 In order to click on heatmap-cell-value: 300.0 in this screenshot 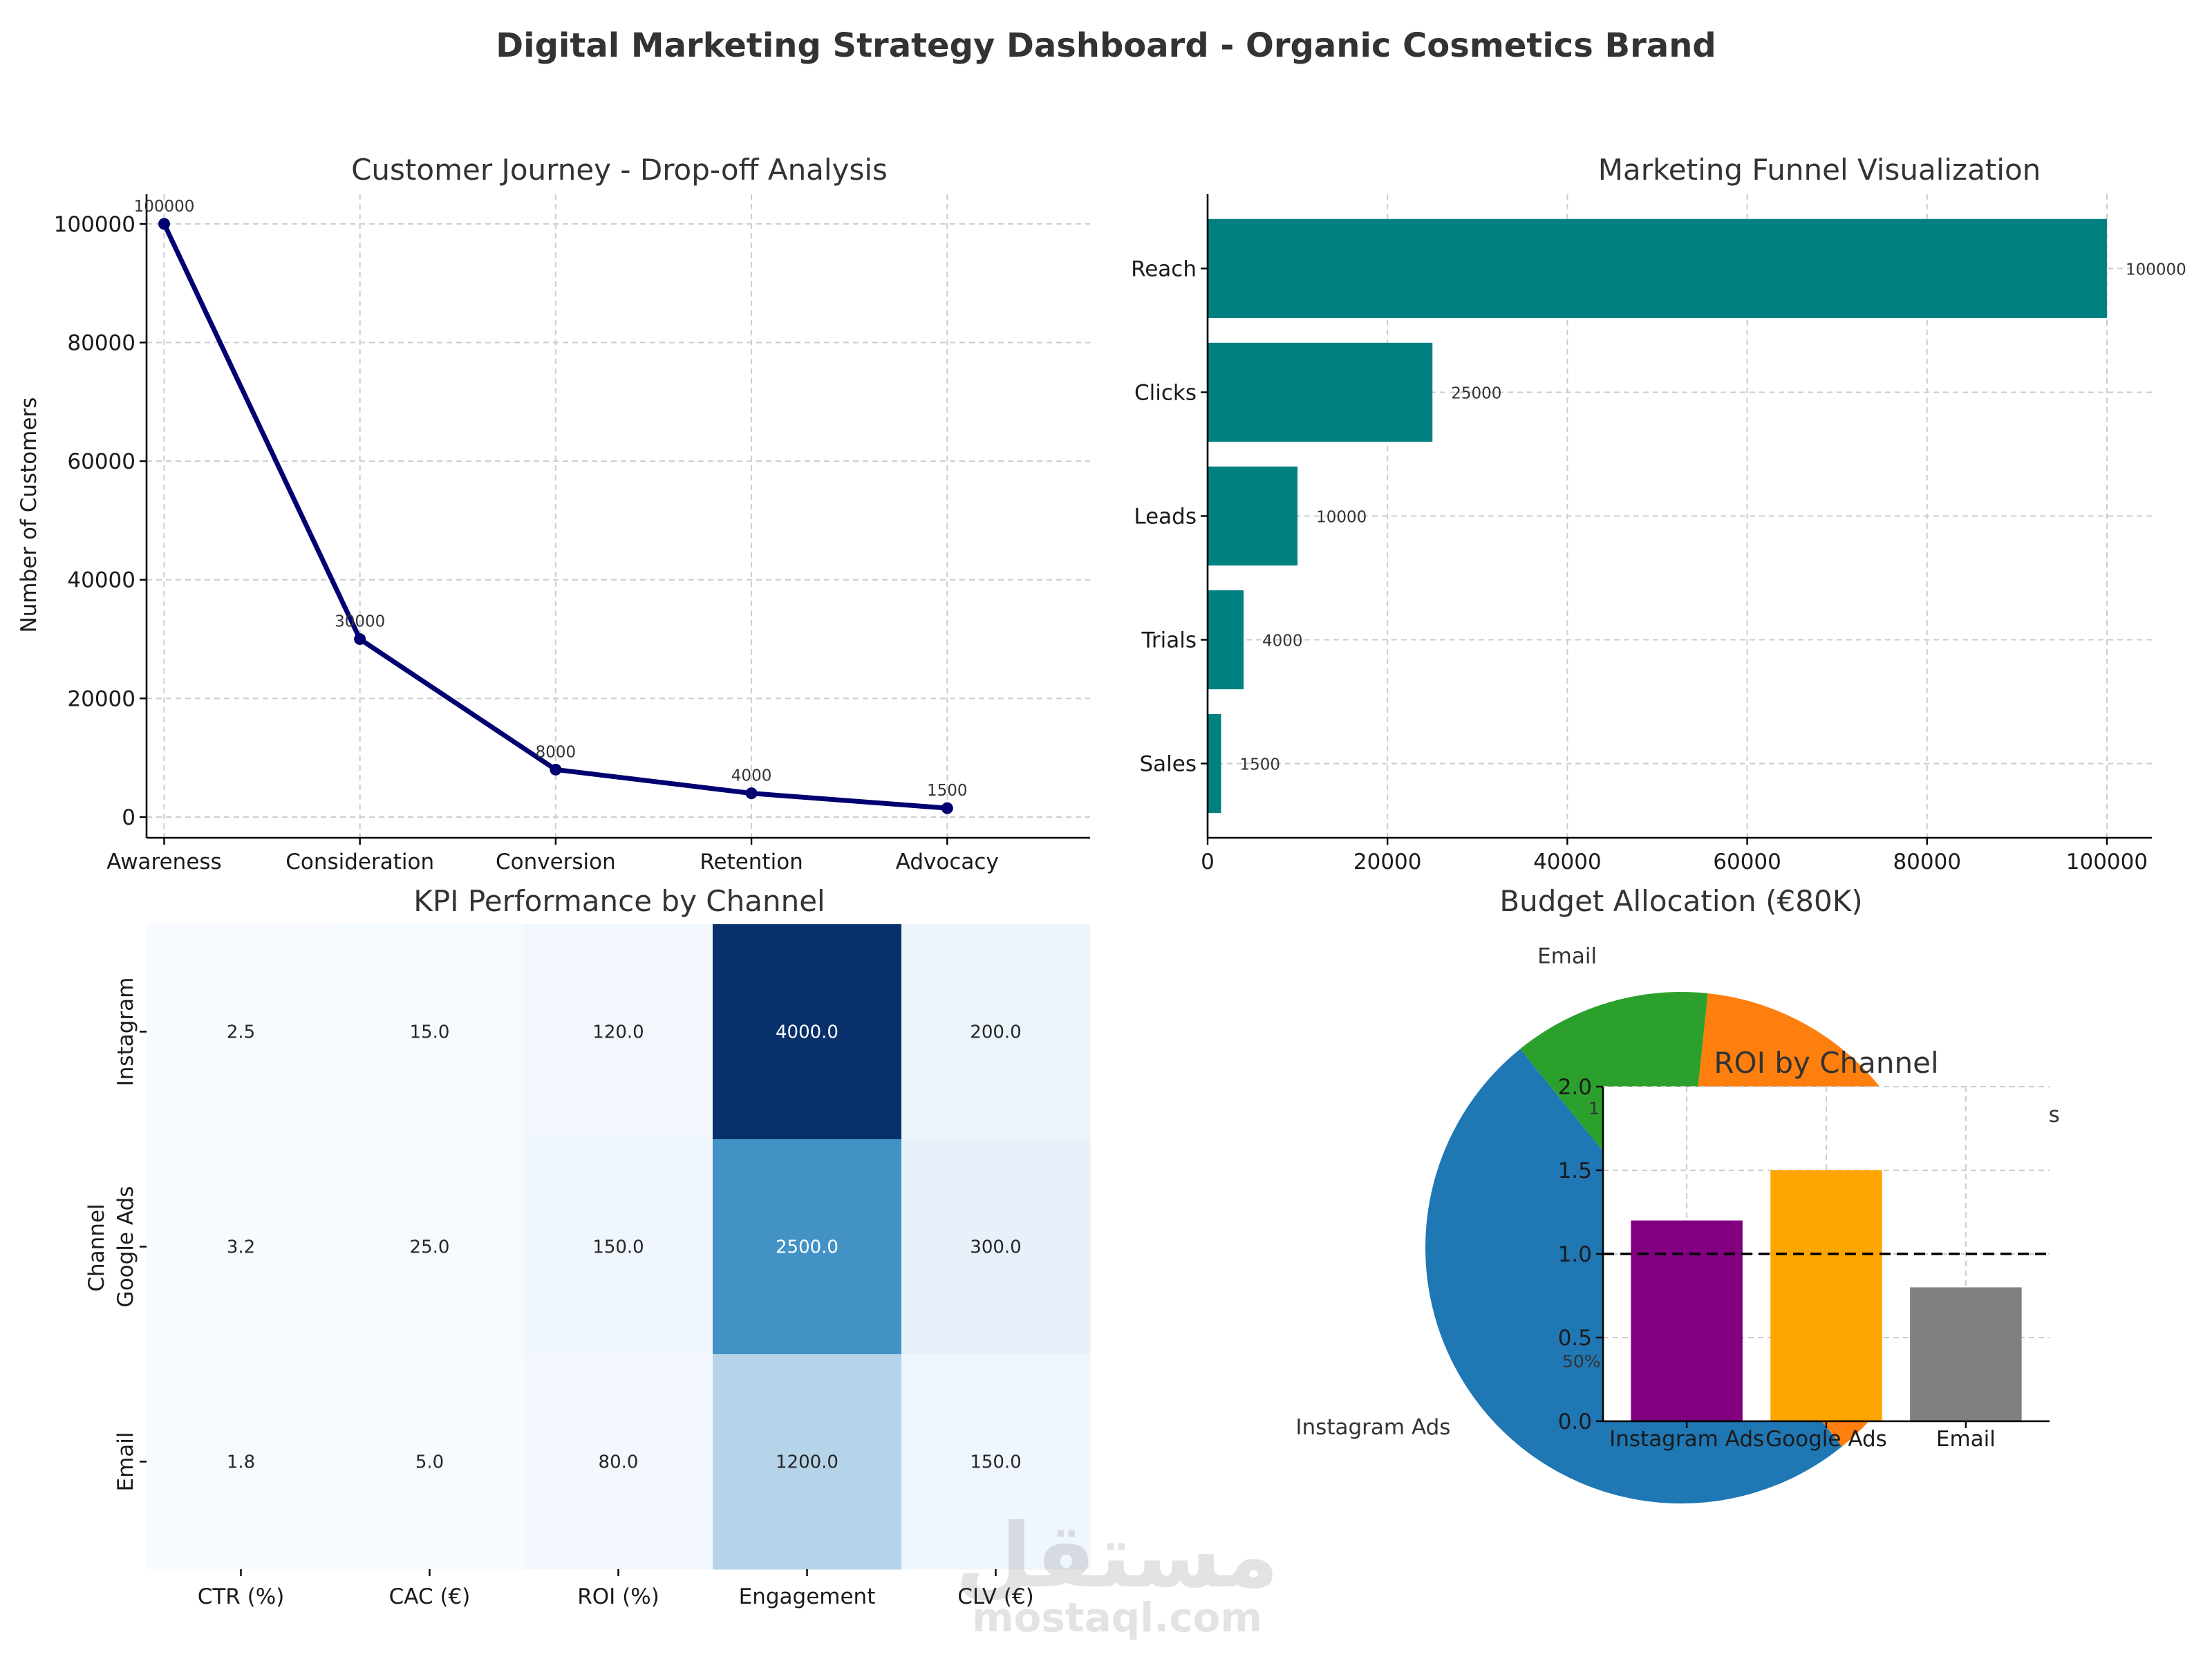, I will do `click(995, 1248)`.